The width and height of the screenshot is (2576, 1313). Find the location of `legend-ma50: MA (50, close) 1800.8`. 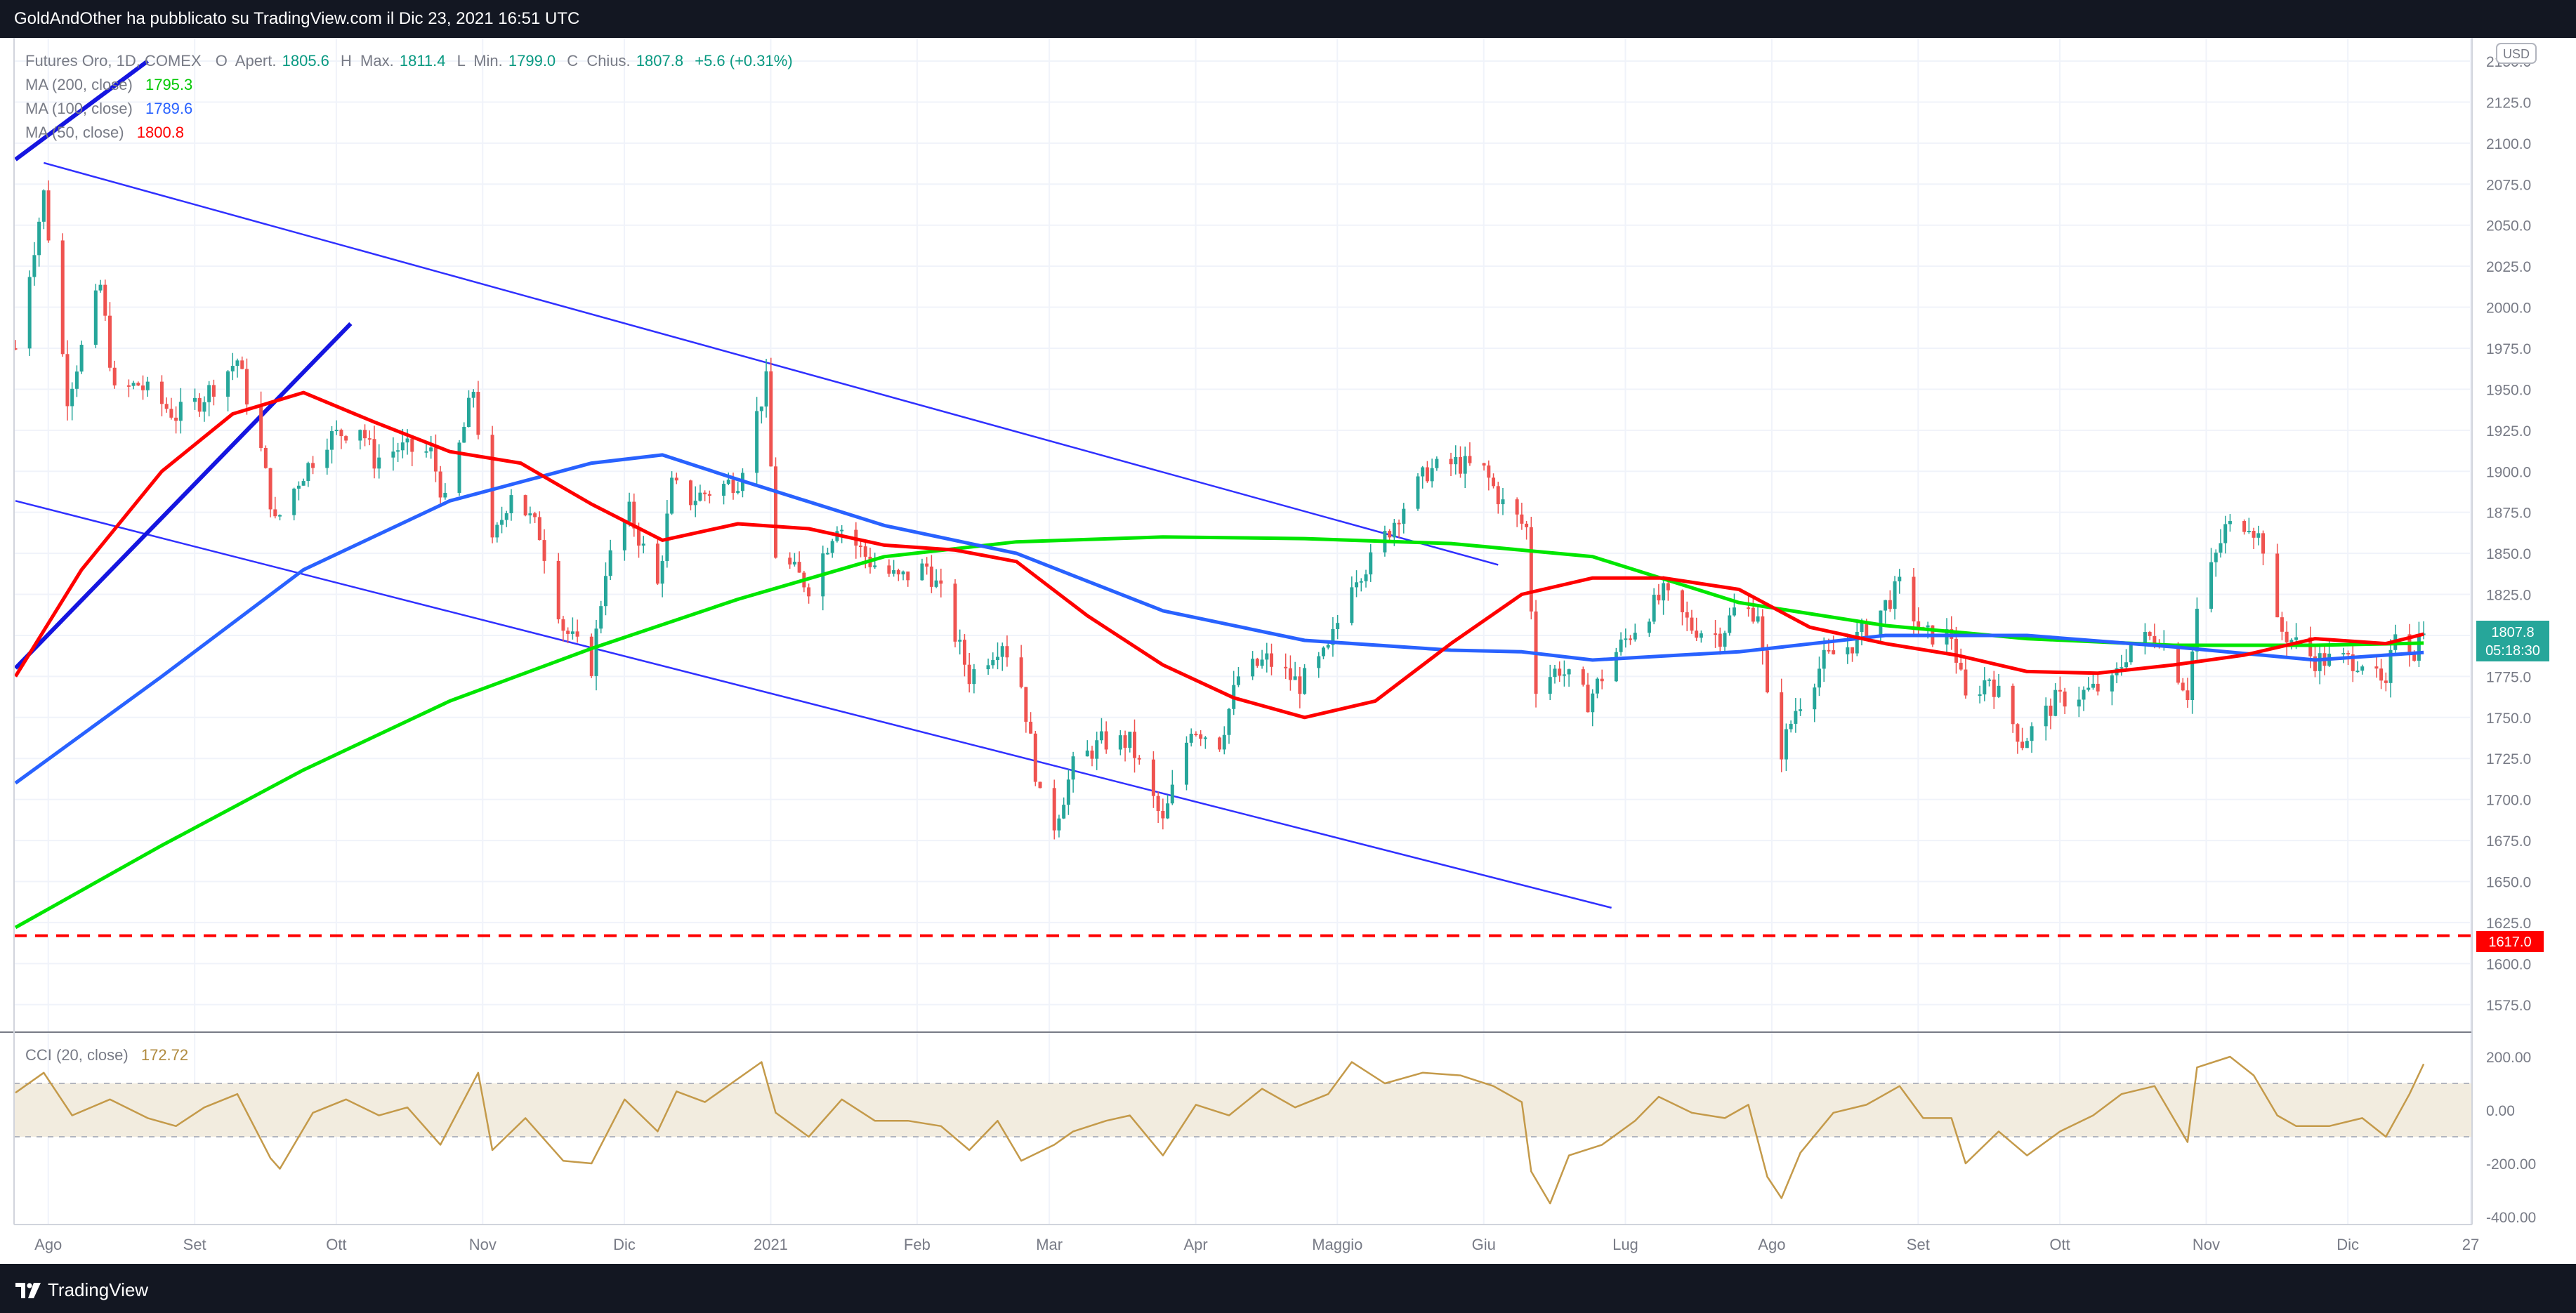

legend-ma50: MA (50, close) 1800.8 is located at coordinates (104, 132).